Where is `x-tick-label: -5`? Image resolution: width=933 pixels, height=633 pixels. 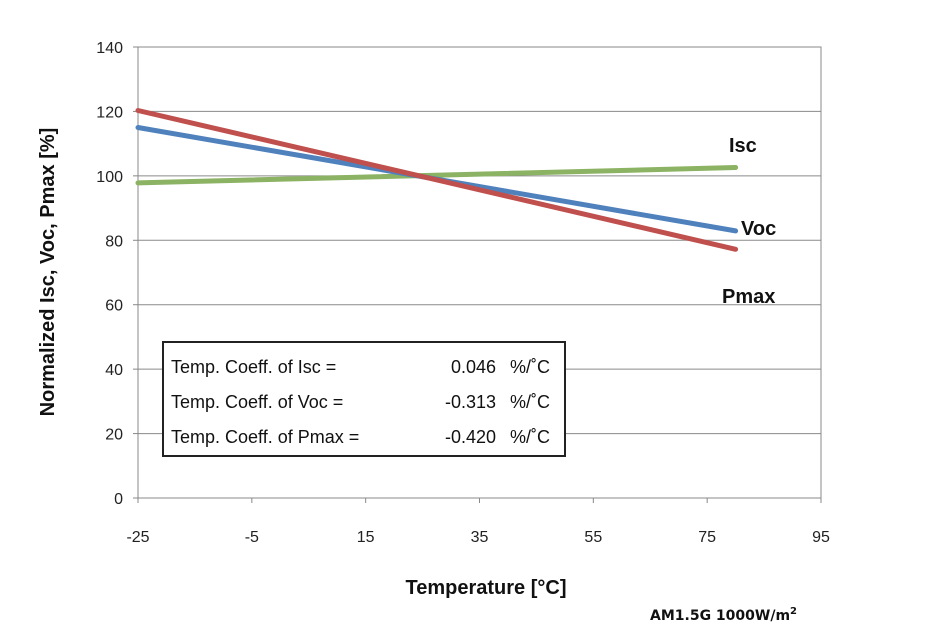 x-tick-label: -5 is located at coordinates (252, 537).